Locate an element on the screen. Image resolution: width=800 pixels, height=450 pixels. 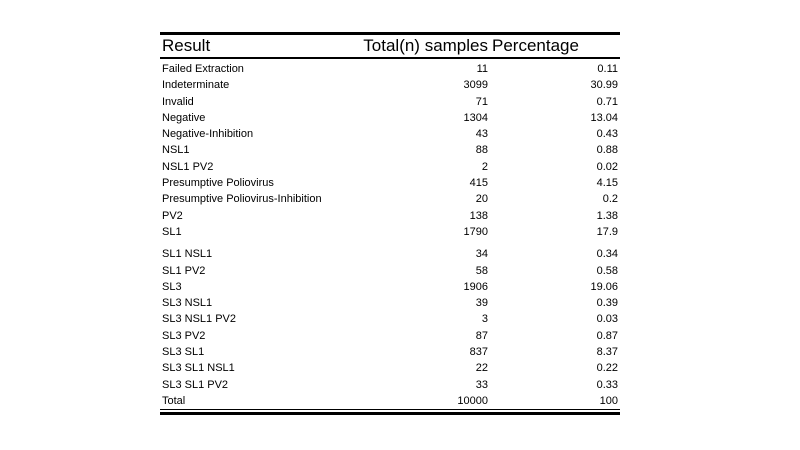
table-row: SL3 SL1 NSL1 22 0.22 is located at coordinates (390, 368).